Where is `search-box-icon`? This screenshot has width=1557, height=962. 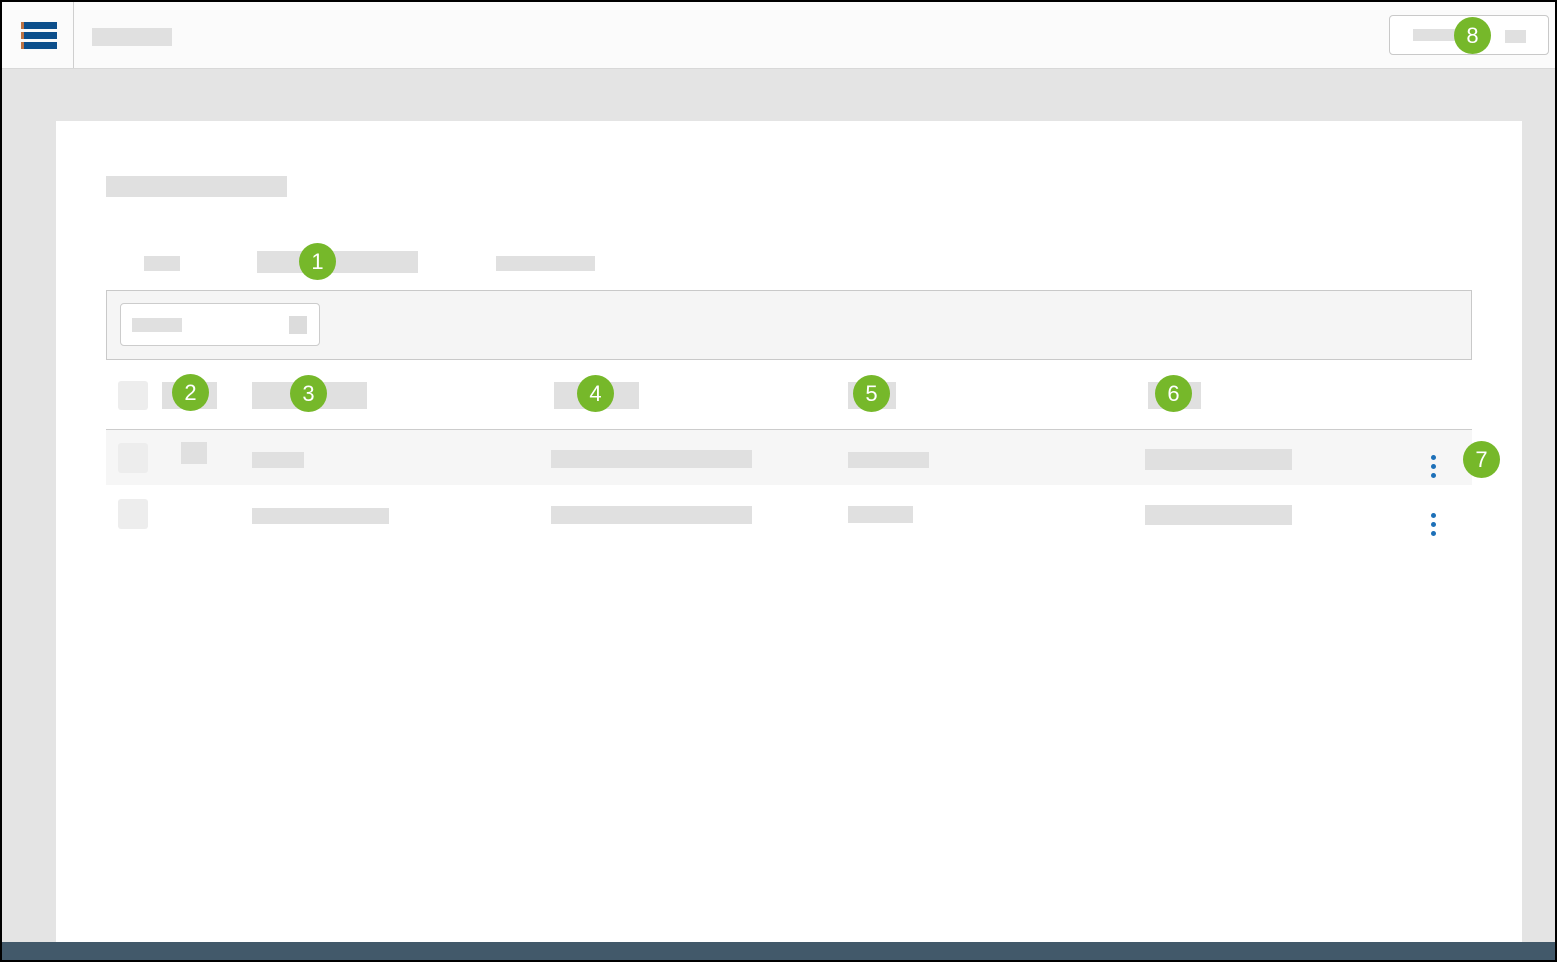 search-box-icon is located at coordinates (1515, 36).